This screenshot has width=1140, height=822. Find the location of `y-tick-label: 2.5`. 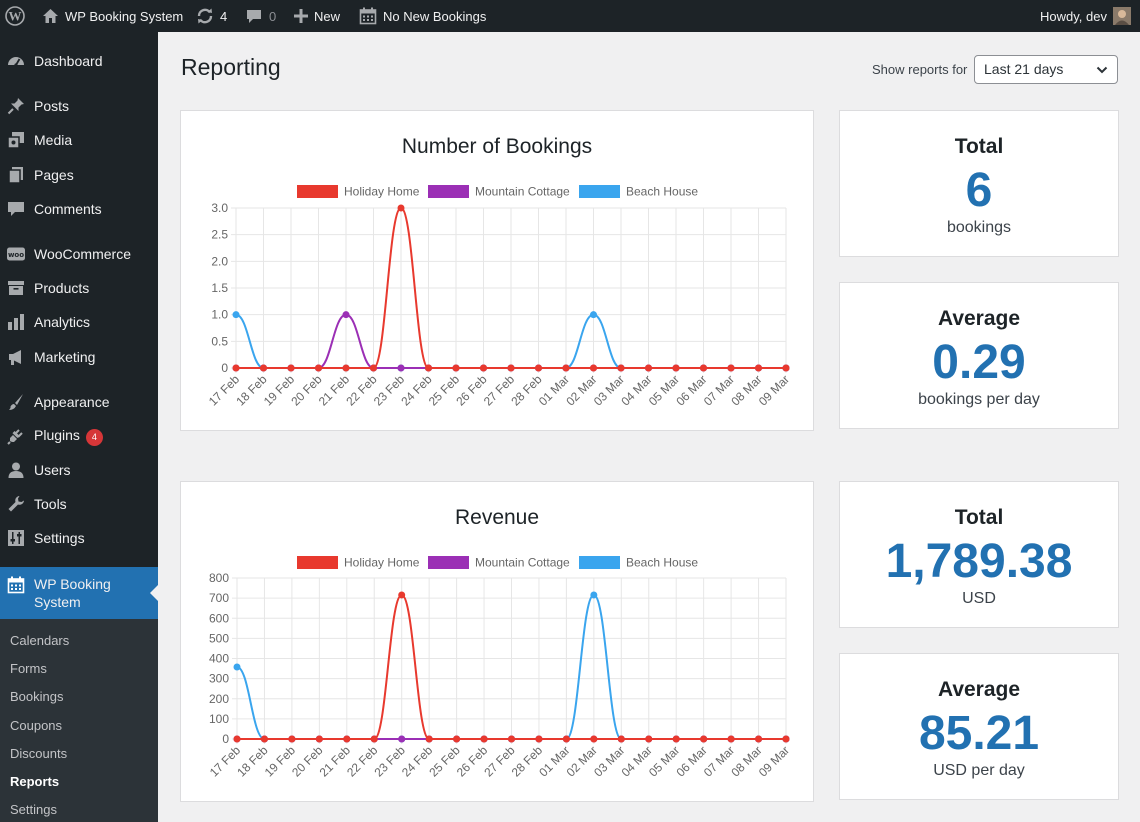

y-tick-label: 2.5 is located at coordinates (219, 235).